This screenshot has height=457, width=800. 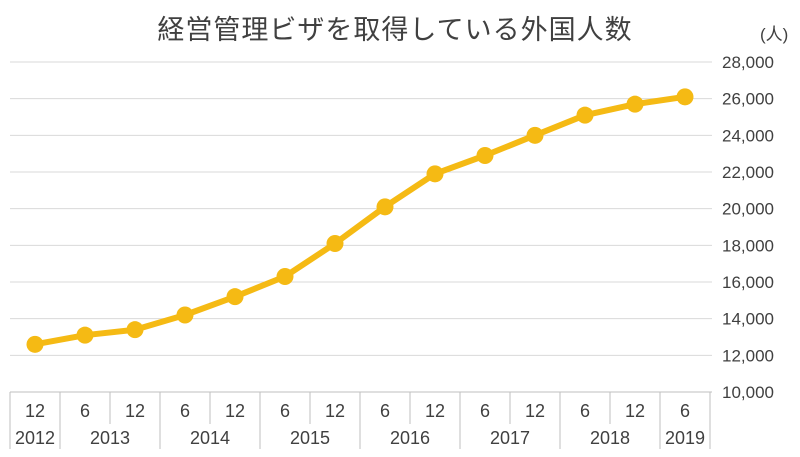 What do you see at coordinates (748, 135) in the screenshot?
I see `y-tick-label: 24,000` at bounding box center [748, 135].